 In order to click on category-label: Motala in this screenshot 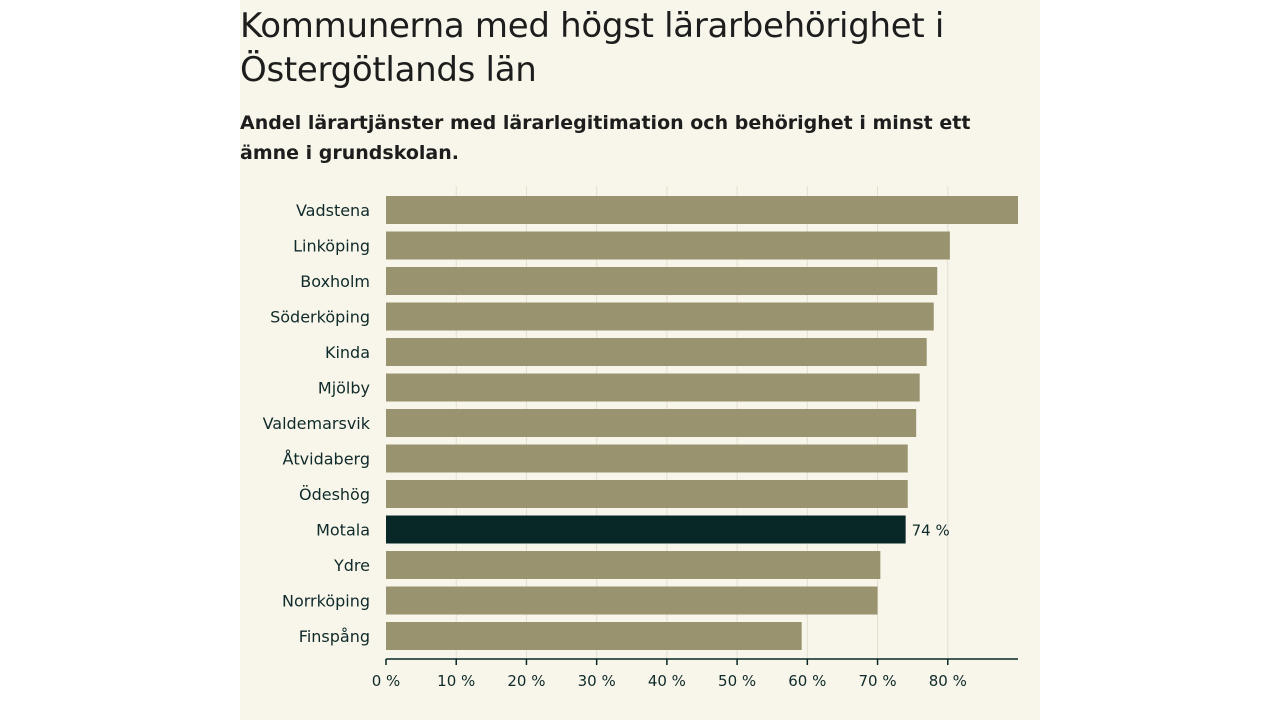, I will do `click(343, 530)`.